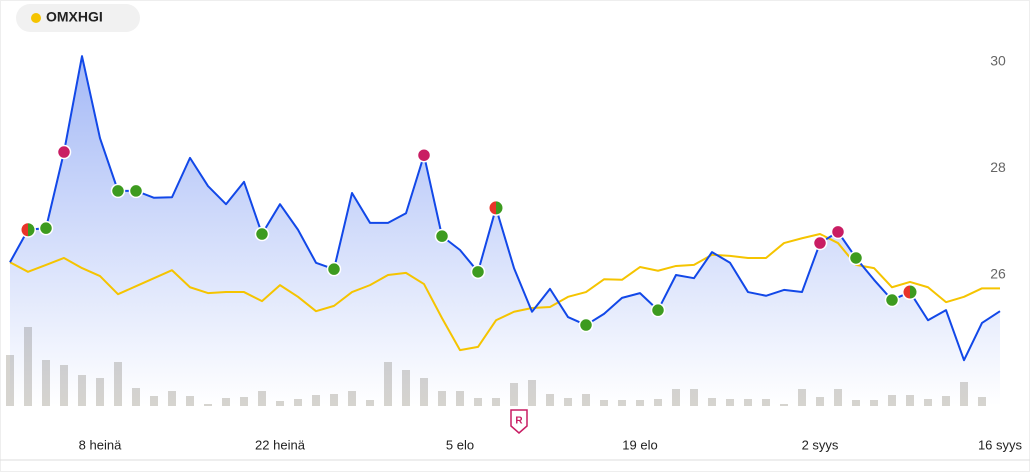 The width and height of the screenshot is (1030, 472). What do you see at coordinates (74, 17) in the screenshot?
I see `legend-label: OMXHGI` at bounding box center [74, 17].